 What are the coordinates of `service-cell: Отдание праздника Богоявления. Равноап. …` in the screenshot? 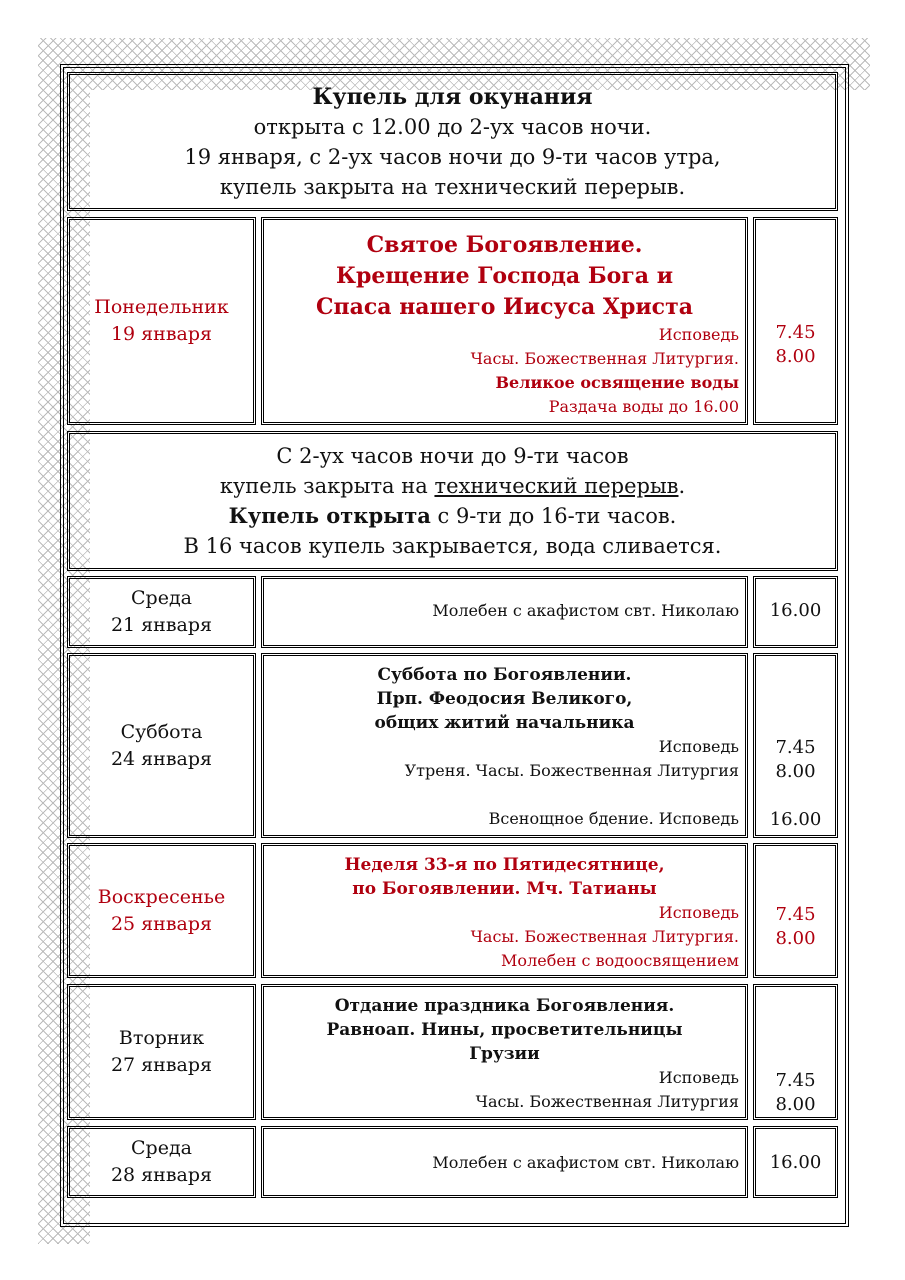 It's located at (504, 1052).